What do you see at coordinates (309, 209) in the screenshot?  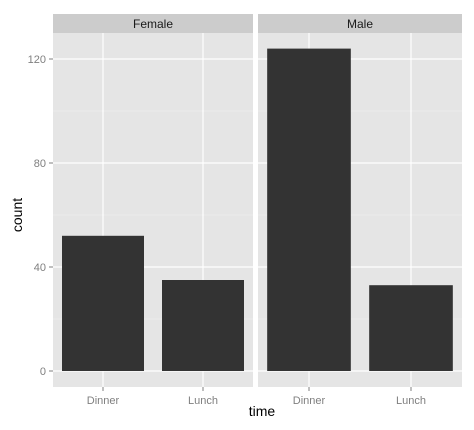 I see `bar-male-dinner` at bounding box center [309, 209].